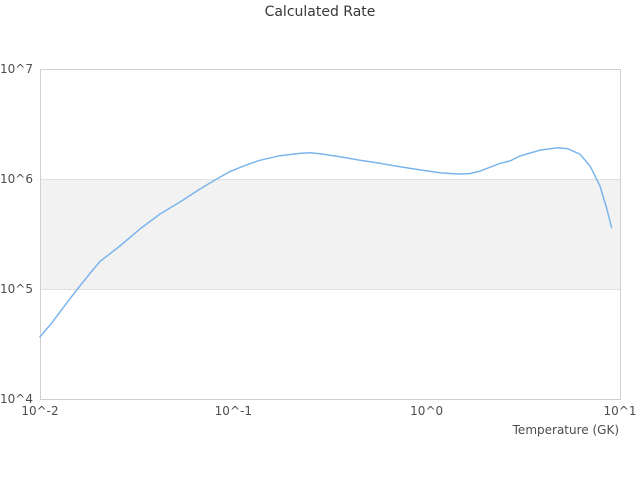  Describe the element at coordinates (39, 411) in the screenshot. I see `x-tick-label: 10^-2` at that location.